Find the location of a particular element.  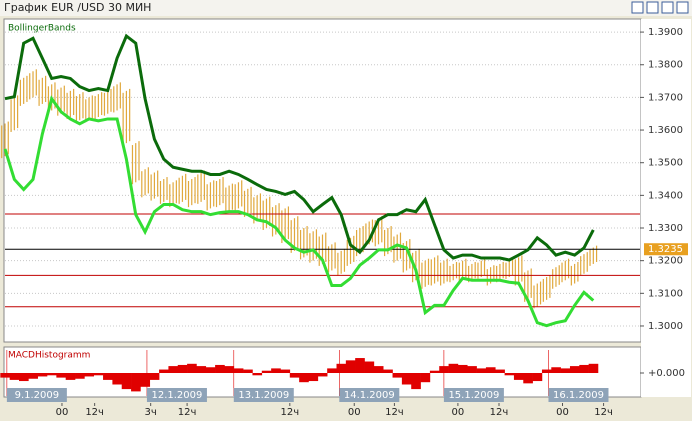

last-price-box is located at coordinates (666, 249).